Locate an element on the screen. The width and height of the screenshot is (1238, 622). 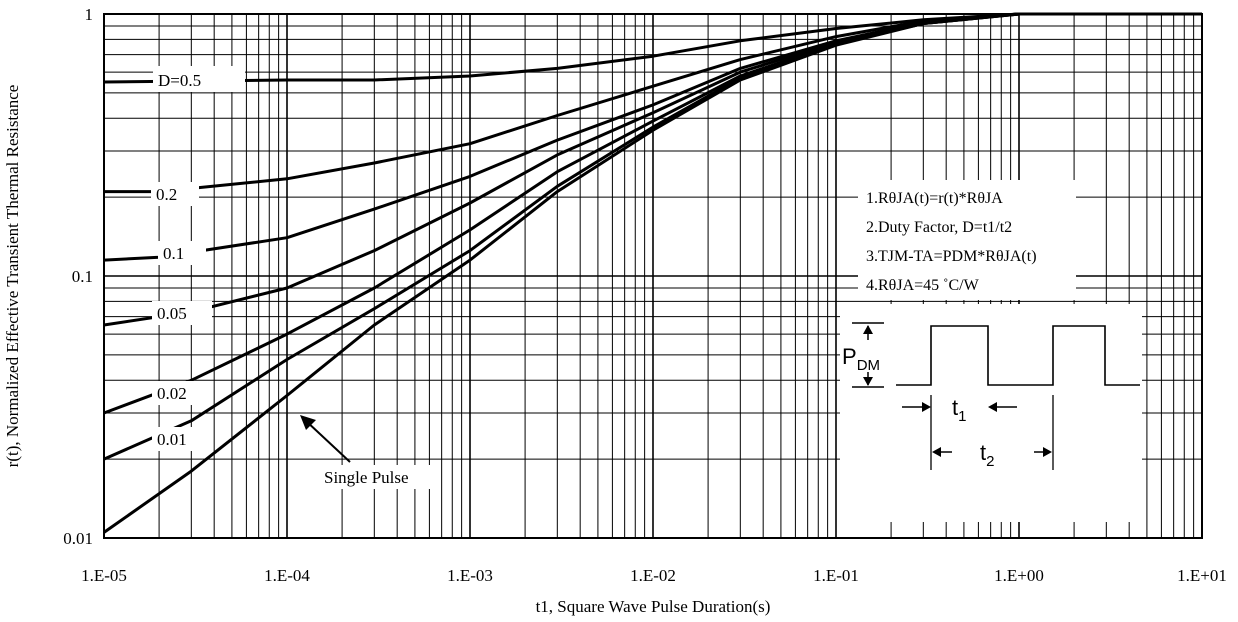
pdm-arrow-head-top is located at coordinates (868, 329).